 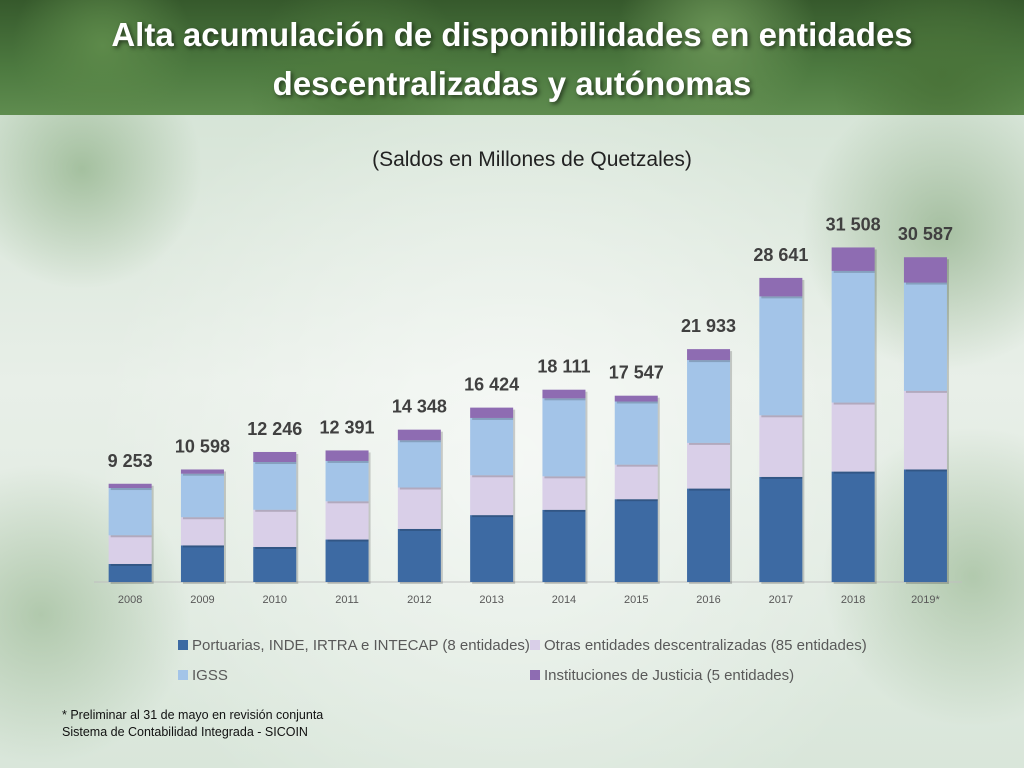 I want to click on total-label-2018: 31 508, so click(x=853, y=224).